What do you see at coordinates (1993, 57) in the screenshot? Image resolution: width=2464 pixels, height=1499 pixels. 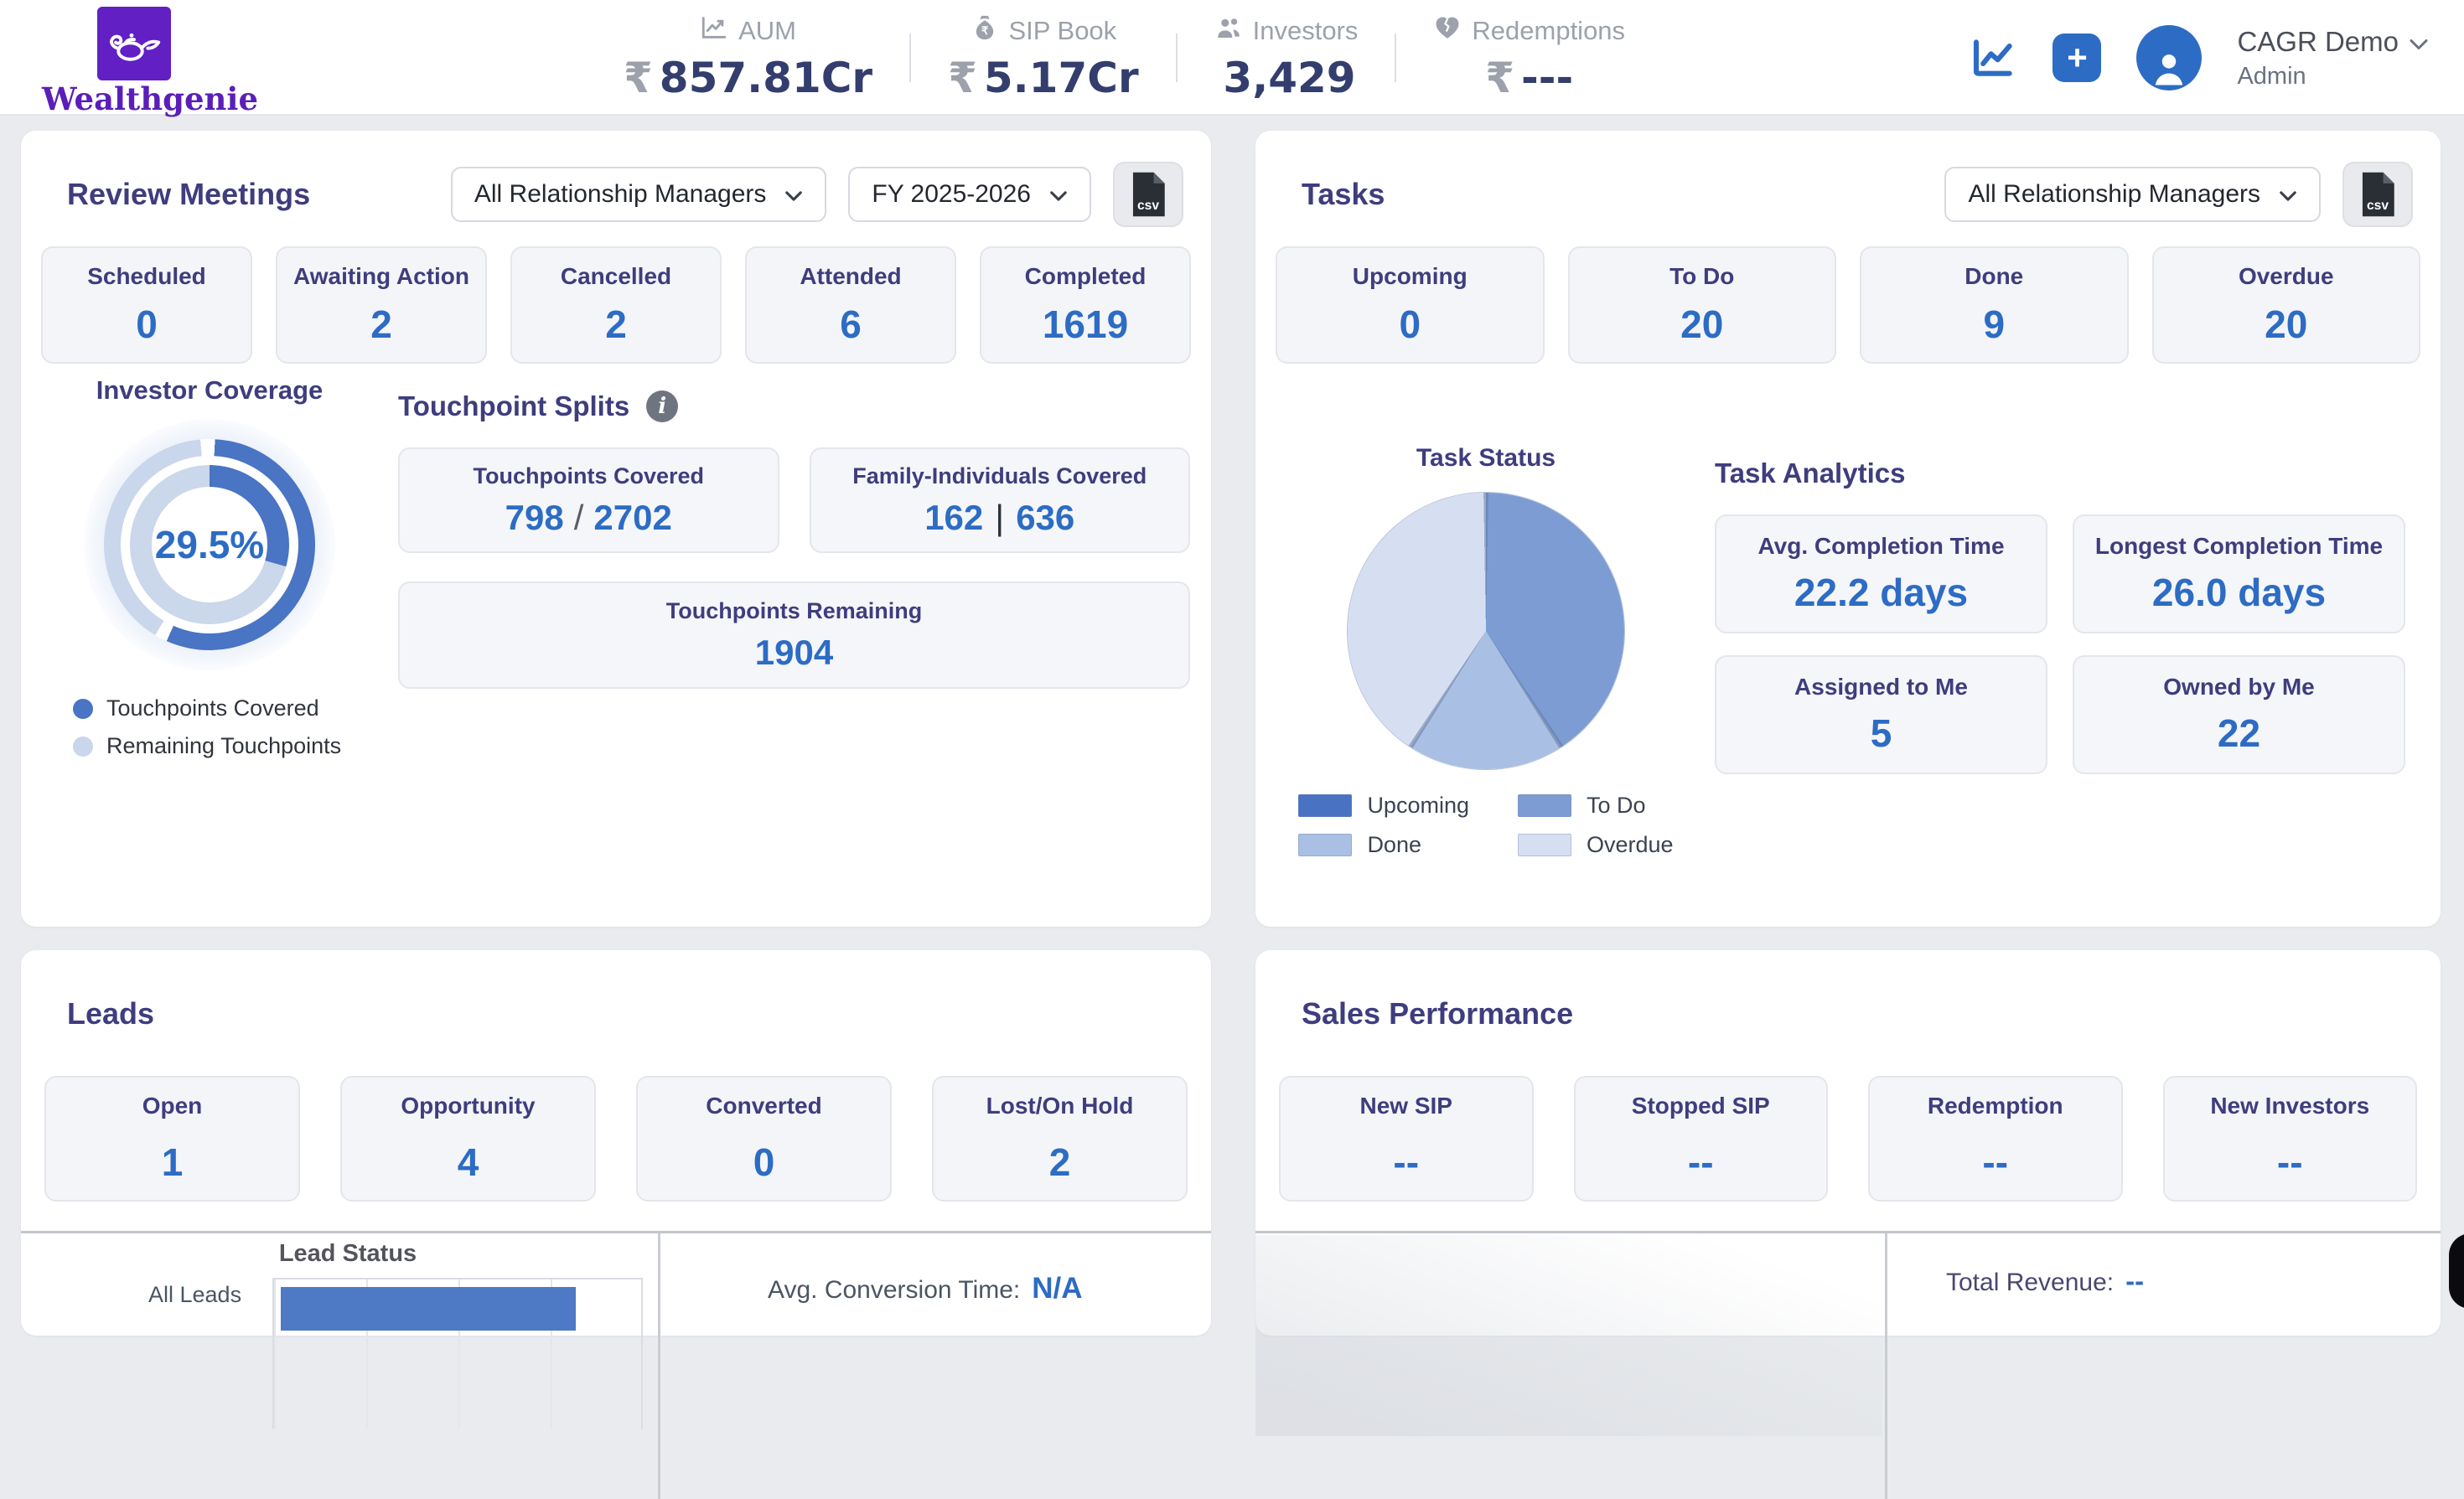 I see `analytics-icon` at bounding box center [1993, 57].